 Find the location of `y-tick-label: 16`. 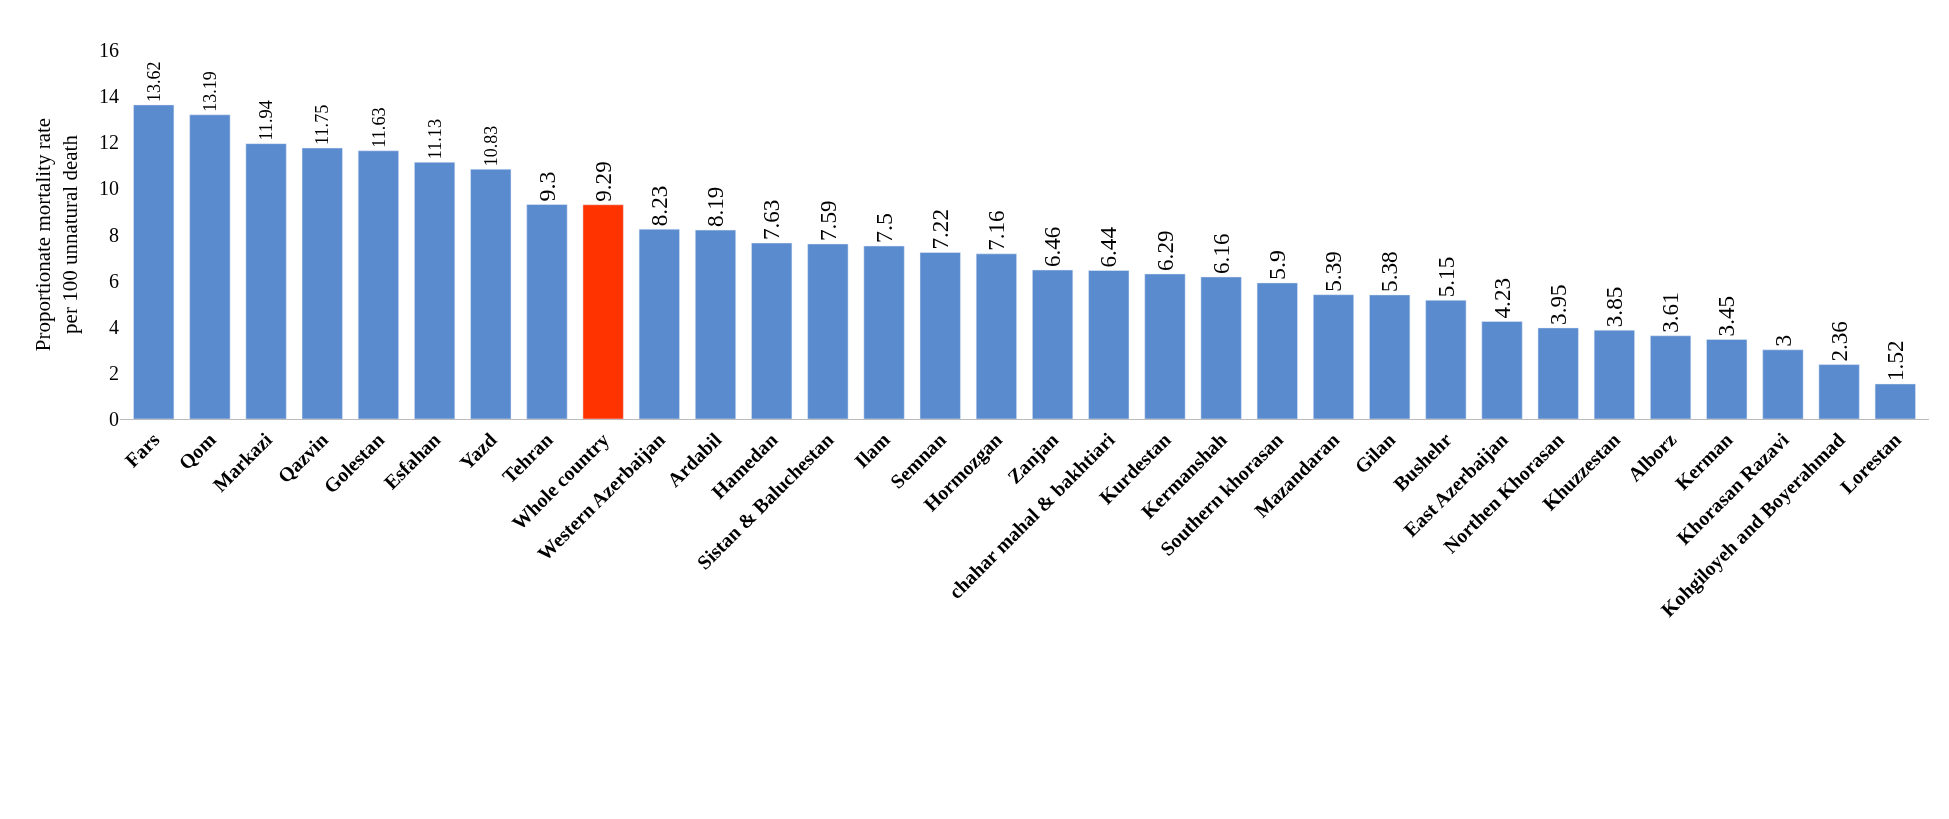

y-tick-label: 16 is located at coordinates (109, 50).